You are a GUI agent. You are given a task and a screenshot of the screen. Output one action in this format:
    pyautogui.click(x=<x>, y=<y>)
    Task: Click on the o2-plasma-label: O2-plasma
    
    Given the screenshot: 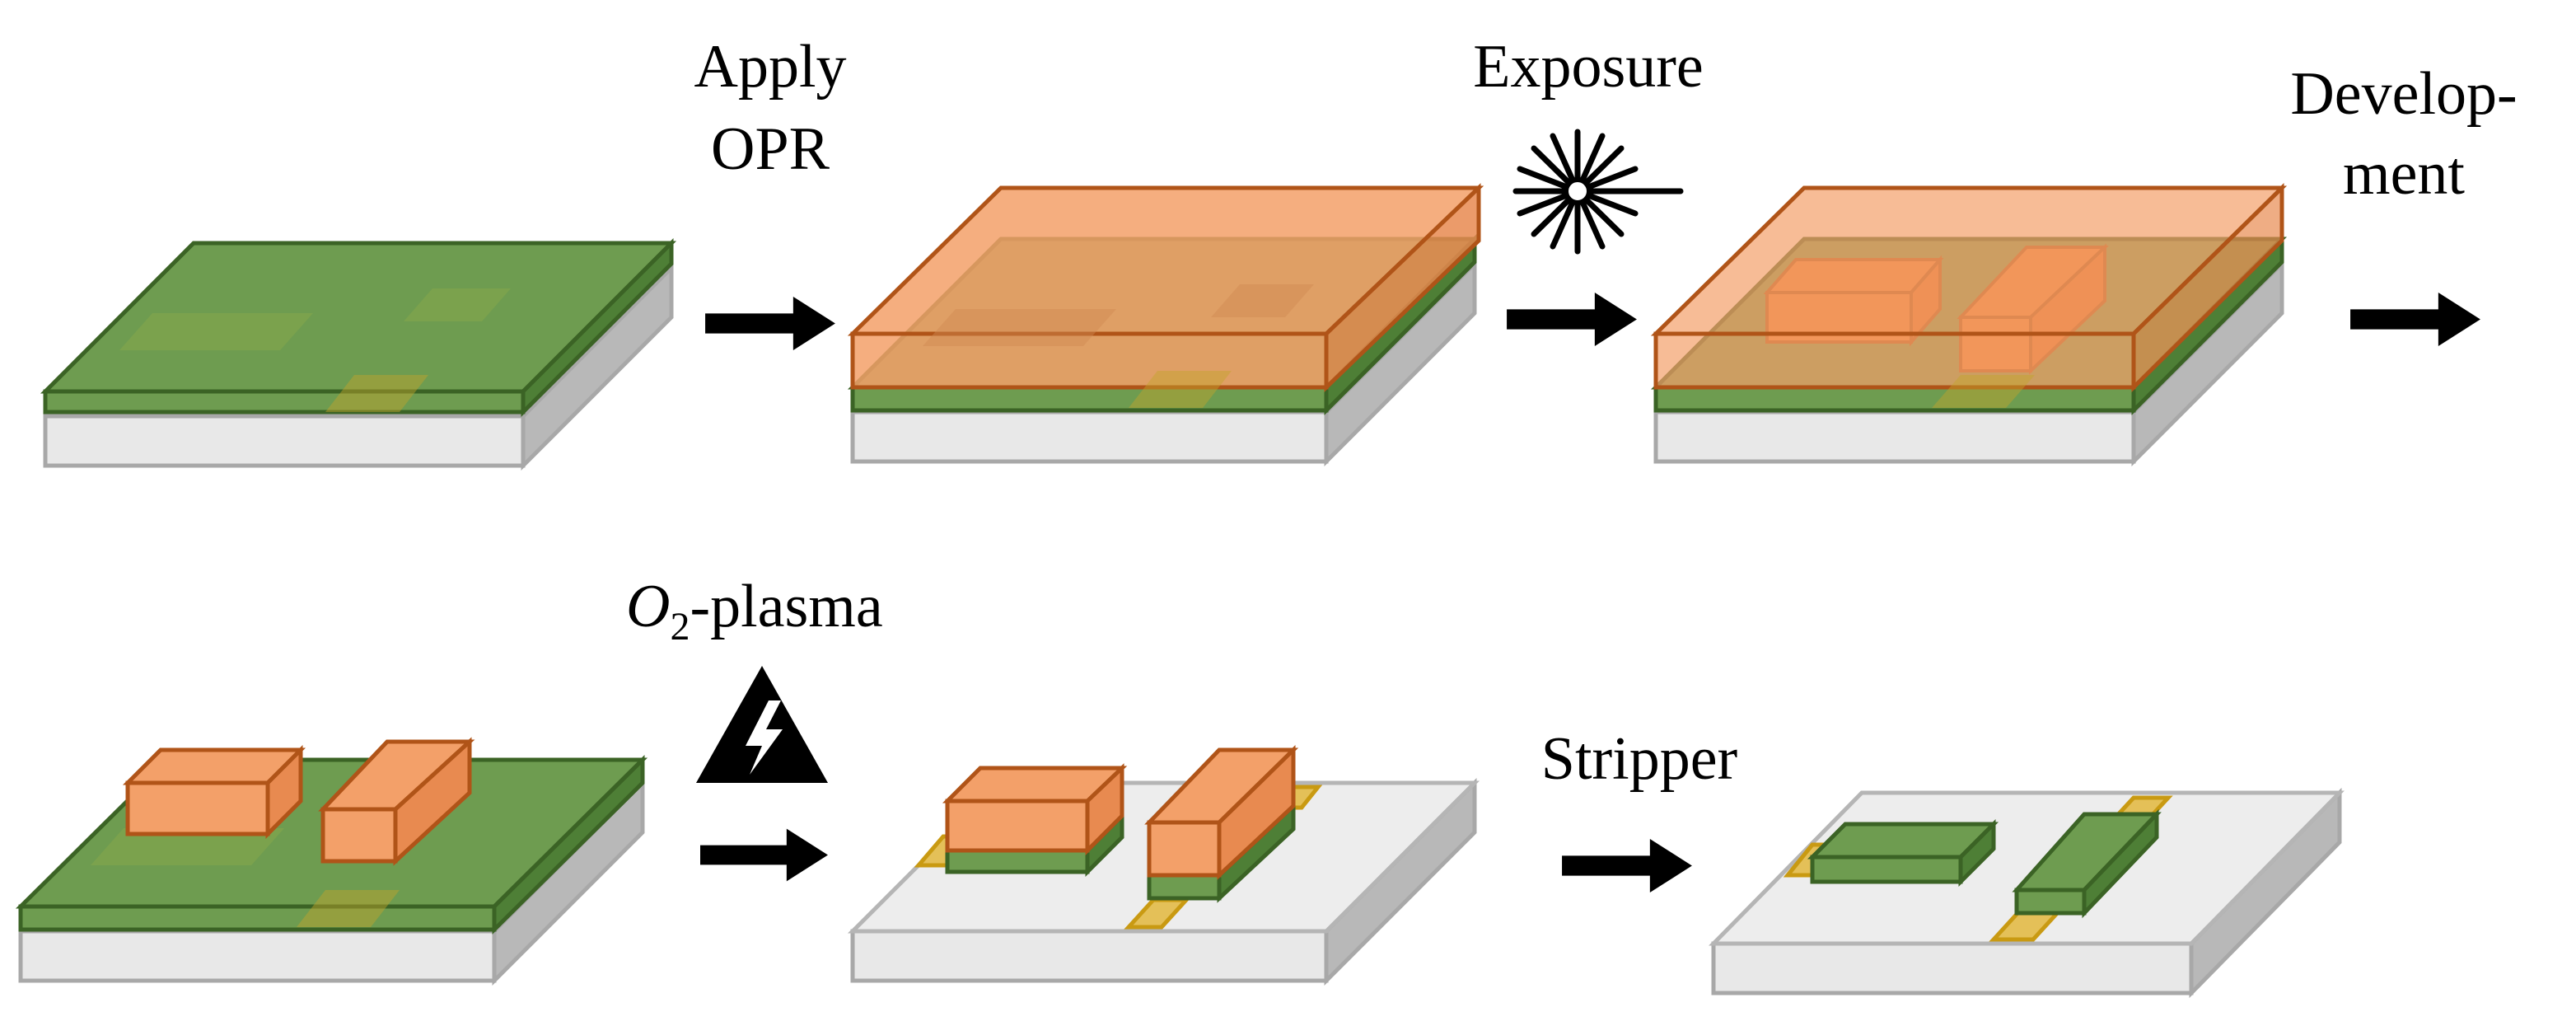 What is the action you would take?
    pyautogui.click(x=754, y=611)
    